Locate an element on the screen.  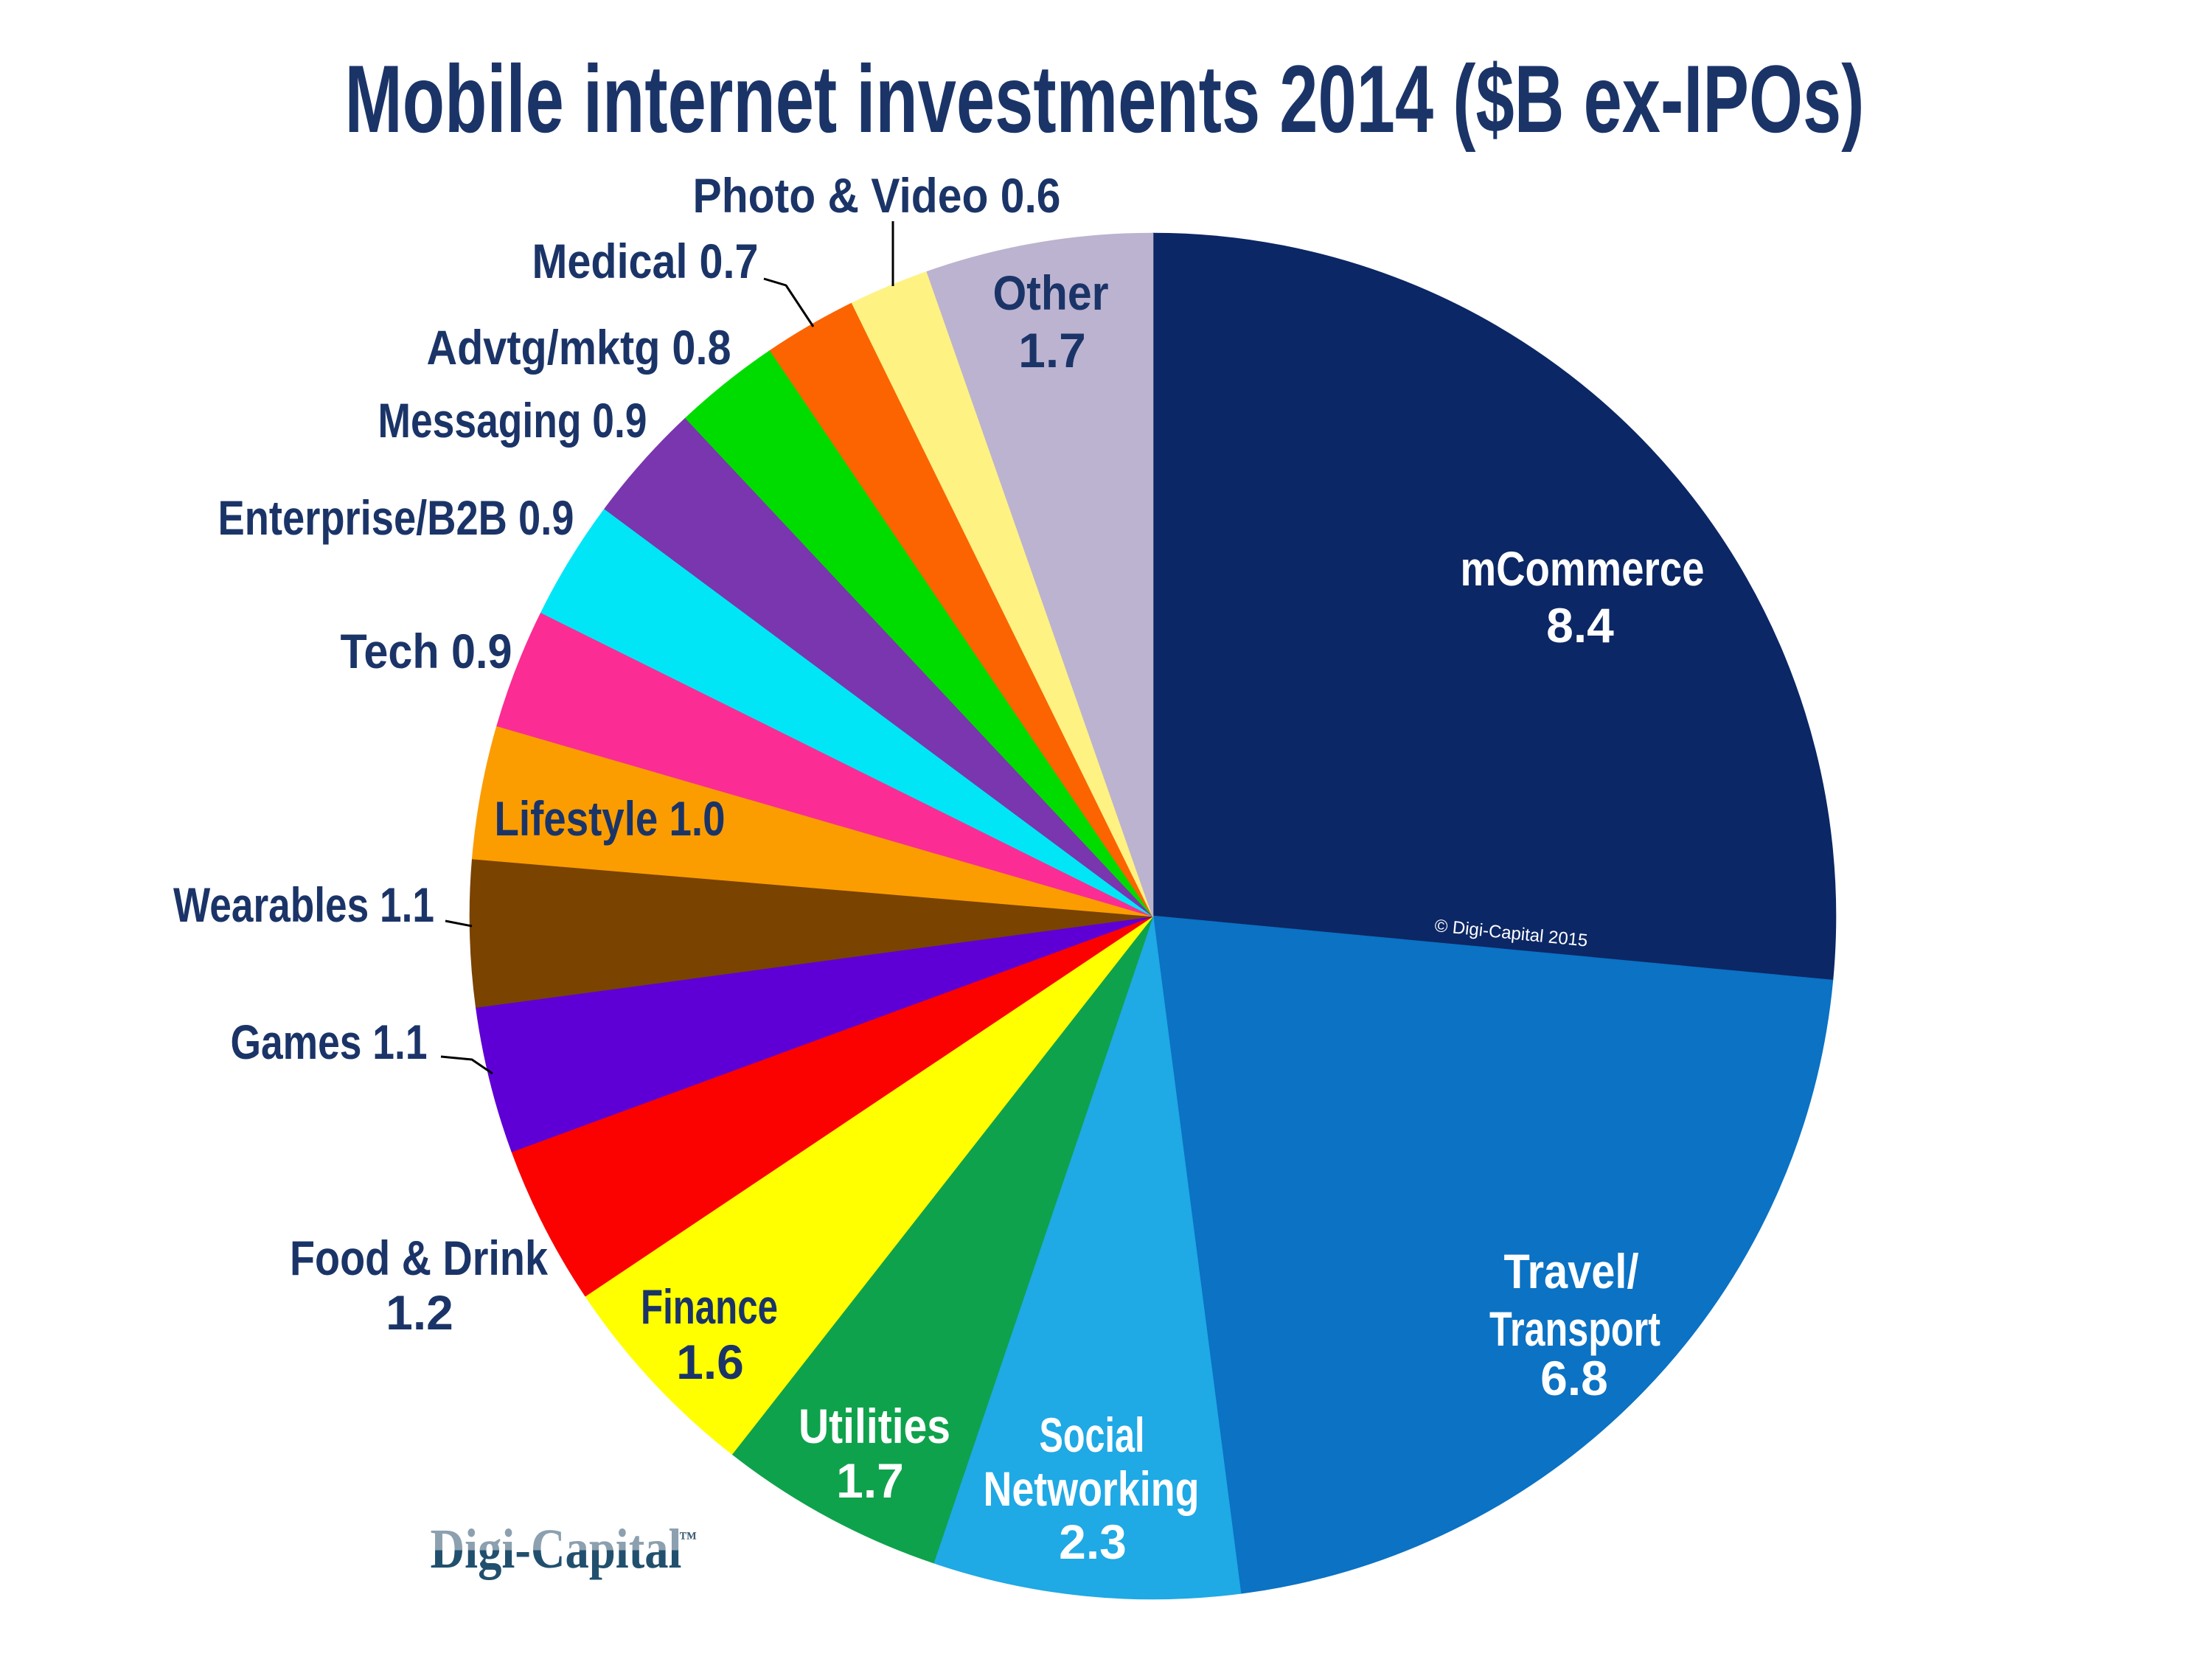
svg-text: Networking is located at coordinates (1092, 1488).